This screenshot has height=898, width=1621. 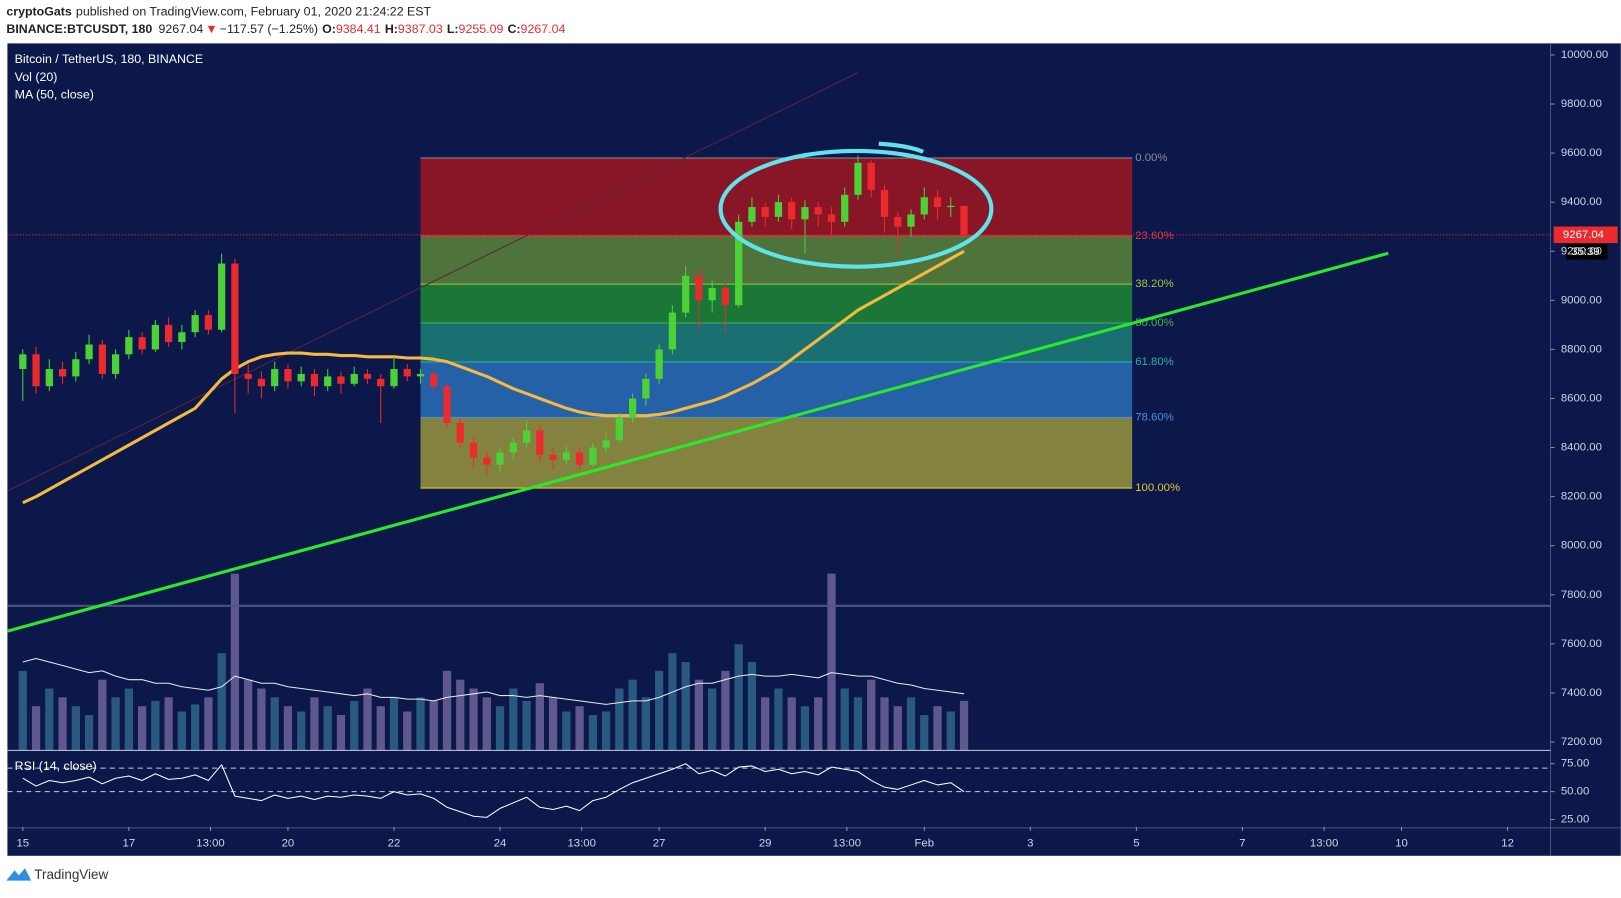 What do you see at coordinates (54, 94) in the screenshot?
I see `legend-ma: MA (50, close)` at bounding box center [54, 94].